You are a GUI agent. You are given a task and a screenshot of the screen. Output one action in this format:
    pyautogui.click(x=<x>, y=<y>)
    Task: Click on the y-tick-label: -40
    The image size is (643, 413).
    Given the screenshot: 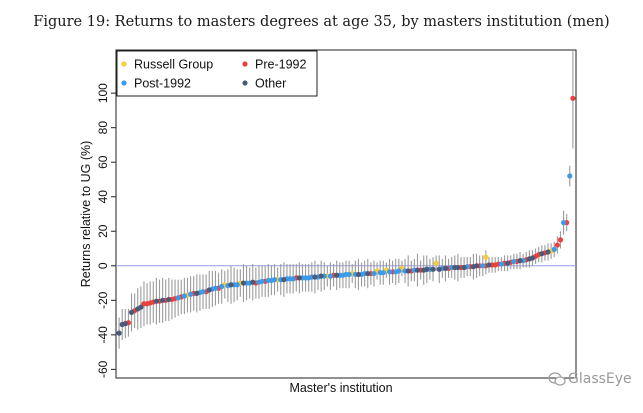 What is the action you would take?
    pyautogui.click(x=103, y=335)
    